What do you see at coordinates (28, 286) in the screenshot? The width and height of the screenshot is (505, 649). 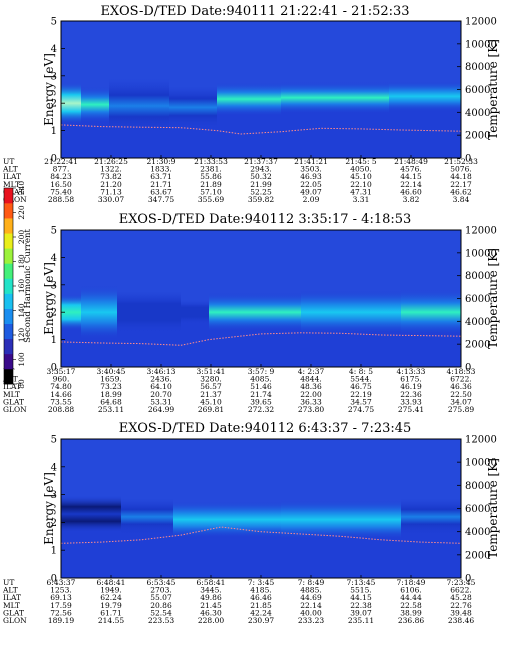 I see `colorbar-label: Second Harmonic Current` at bounding box center [28, 286].